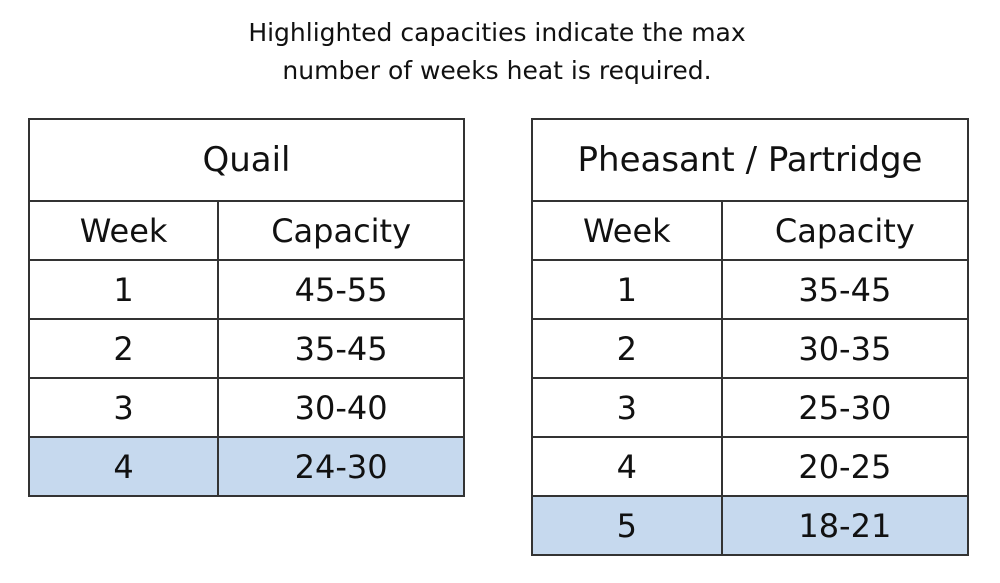  Describe the element at coordinates (341, 407) in the screenshot. I see `cell: 30-40` at that location.